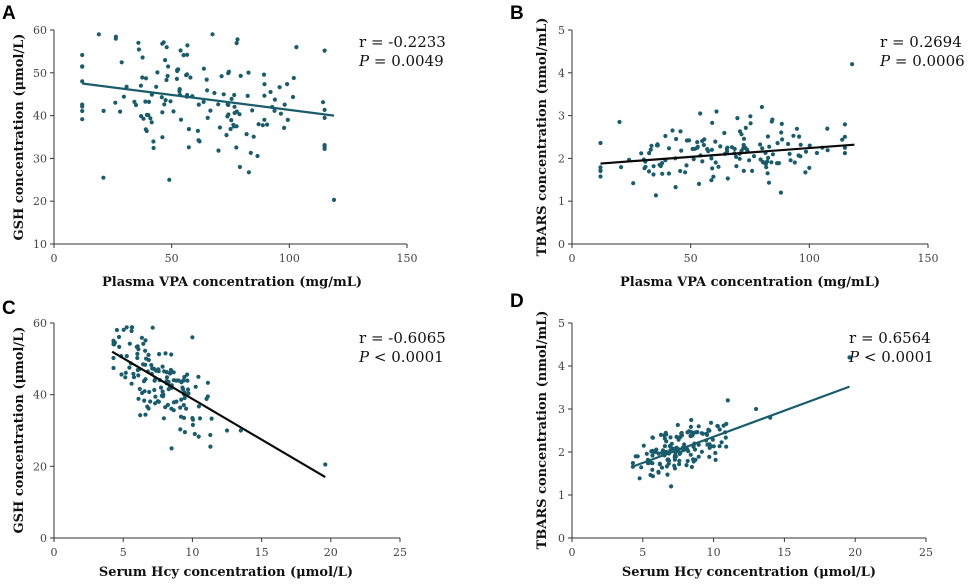 This screenshot has height=586, width=969. Describe the element at coordinates (19, 430) in the screenshot. I see `y-axis-title-c: GSH concentration (μmol/L)` at that location.